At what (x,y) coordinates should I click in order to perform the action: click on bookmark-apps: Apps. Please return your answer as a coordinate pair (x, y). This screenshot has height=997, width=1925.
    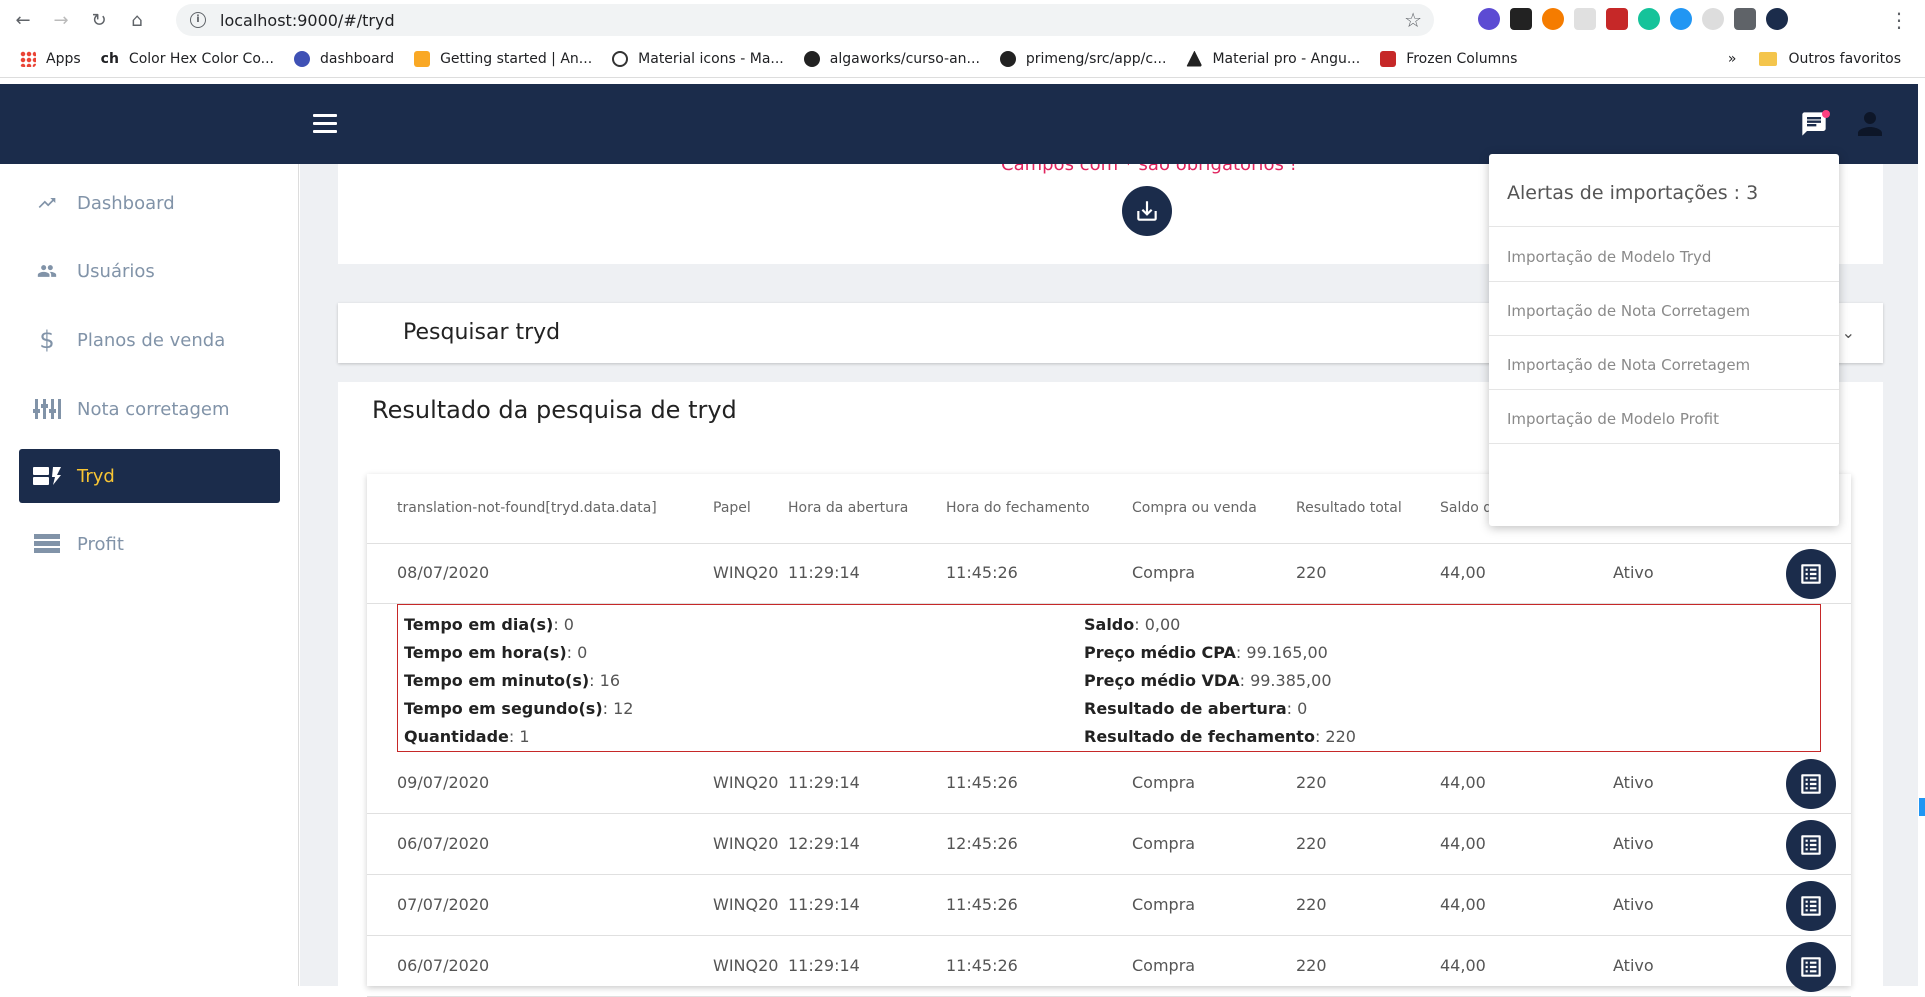
    Looking at the image, I should click on (50, 58).